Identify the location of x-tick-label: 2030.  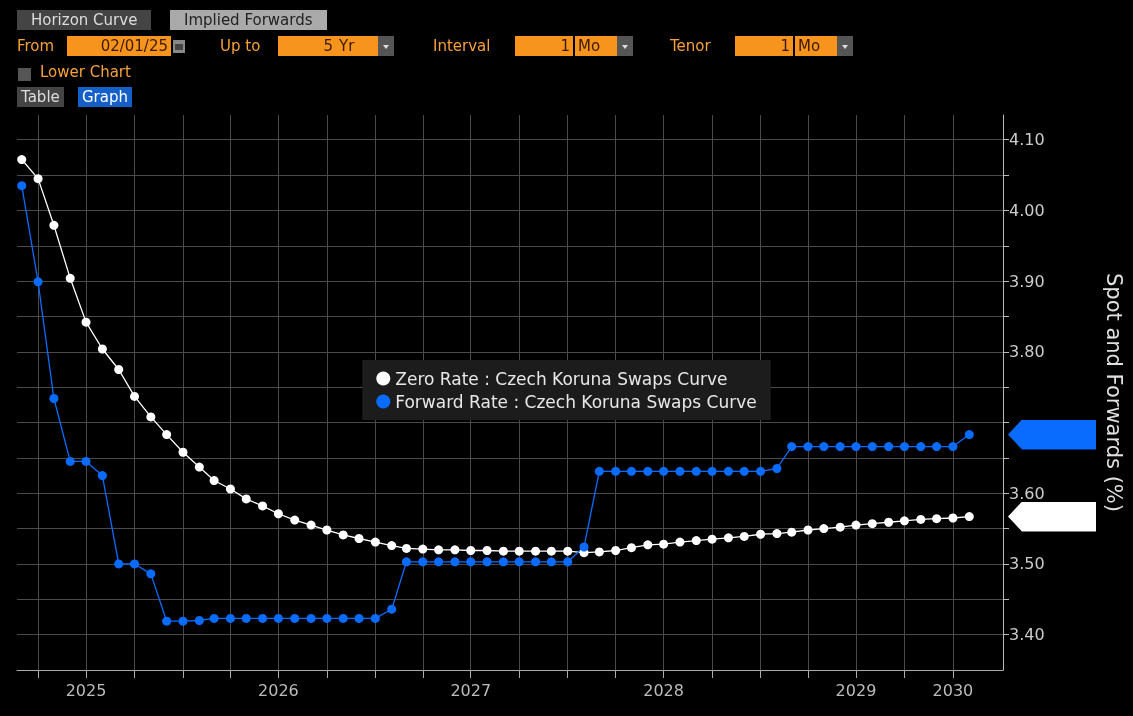
(953, 690).